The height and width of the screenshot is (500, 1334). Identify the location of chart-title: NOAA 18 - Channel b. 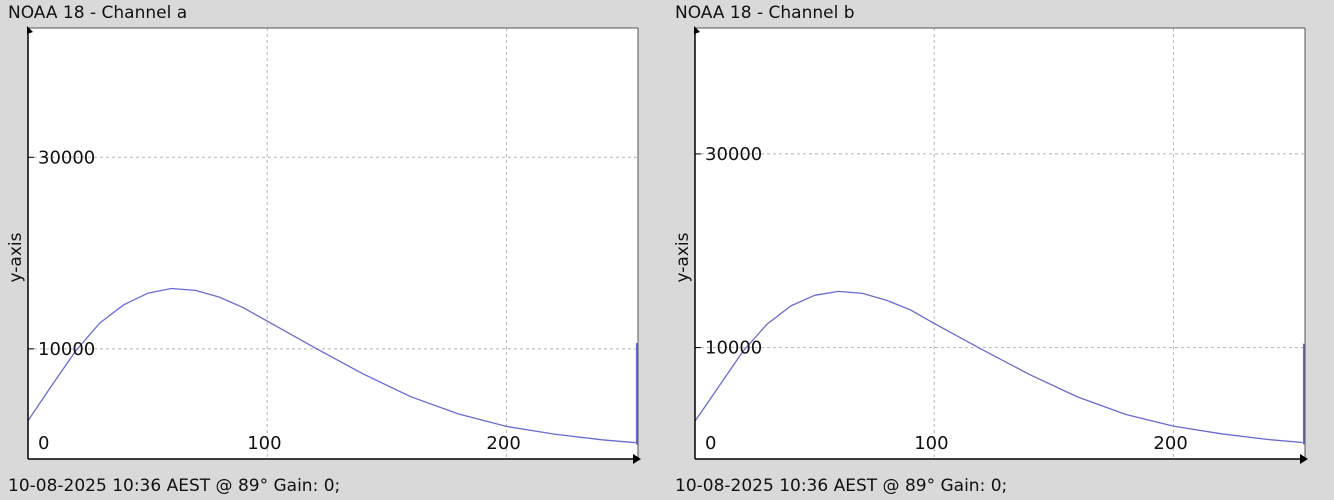
(765, 13).